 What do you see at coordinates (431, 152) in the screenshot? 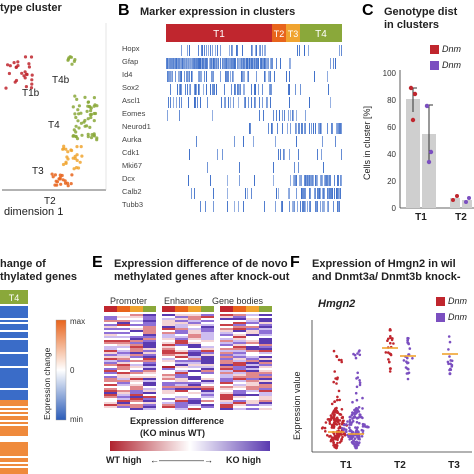
I see `point-ko` at bounding box center [431, 152].